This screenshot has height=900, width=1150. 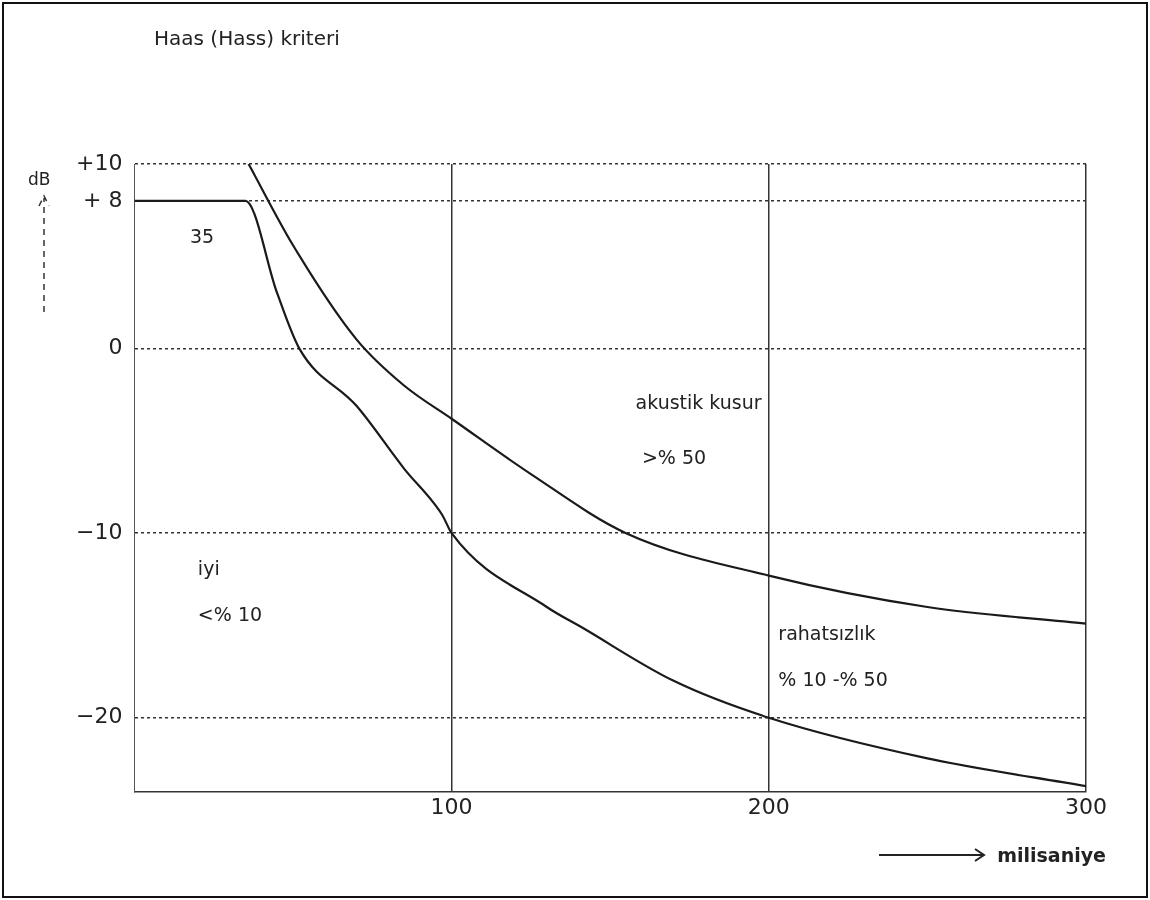 I want to click on x-tick-label: 200, so click(x=768, y=806).